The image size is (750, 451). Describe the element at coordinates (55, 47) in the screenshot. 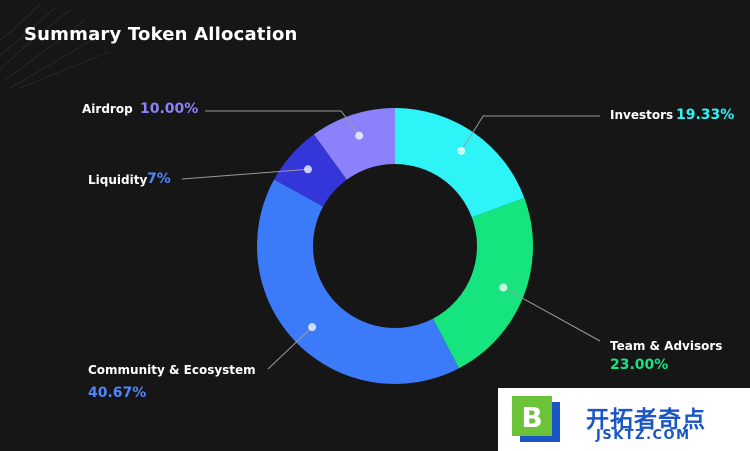

I see `decorative-texture` at that location.